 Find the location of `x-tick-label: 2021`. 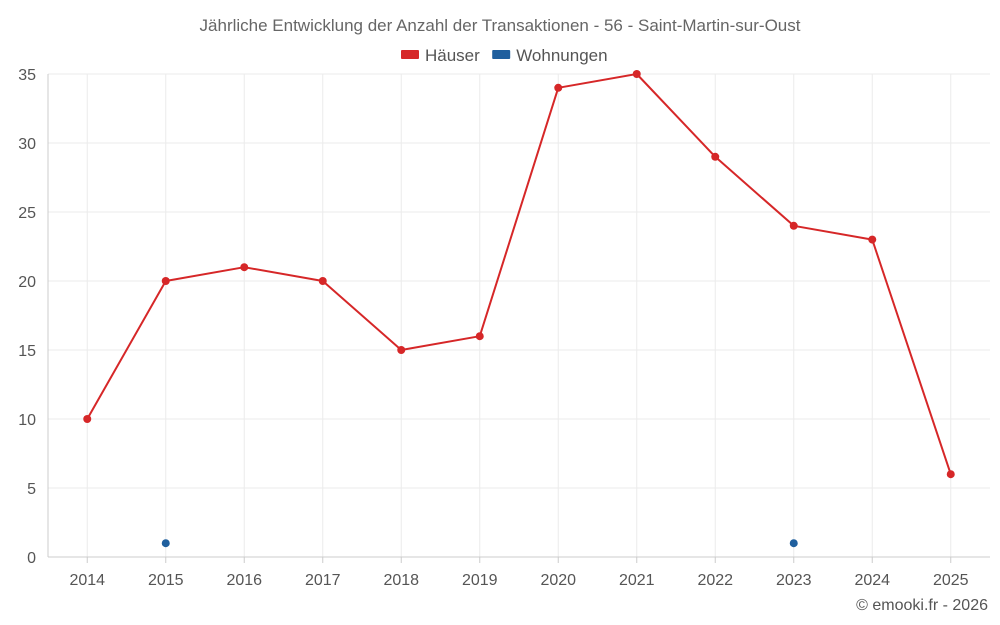

x-tick-label: 2021 is located at coordinates (637, 580).